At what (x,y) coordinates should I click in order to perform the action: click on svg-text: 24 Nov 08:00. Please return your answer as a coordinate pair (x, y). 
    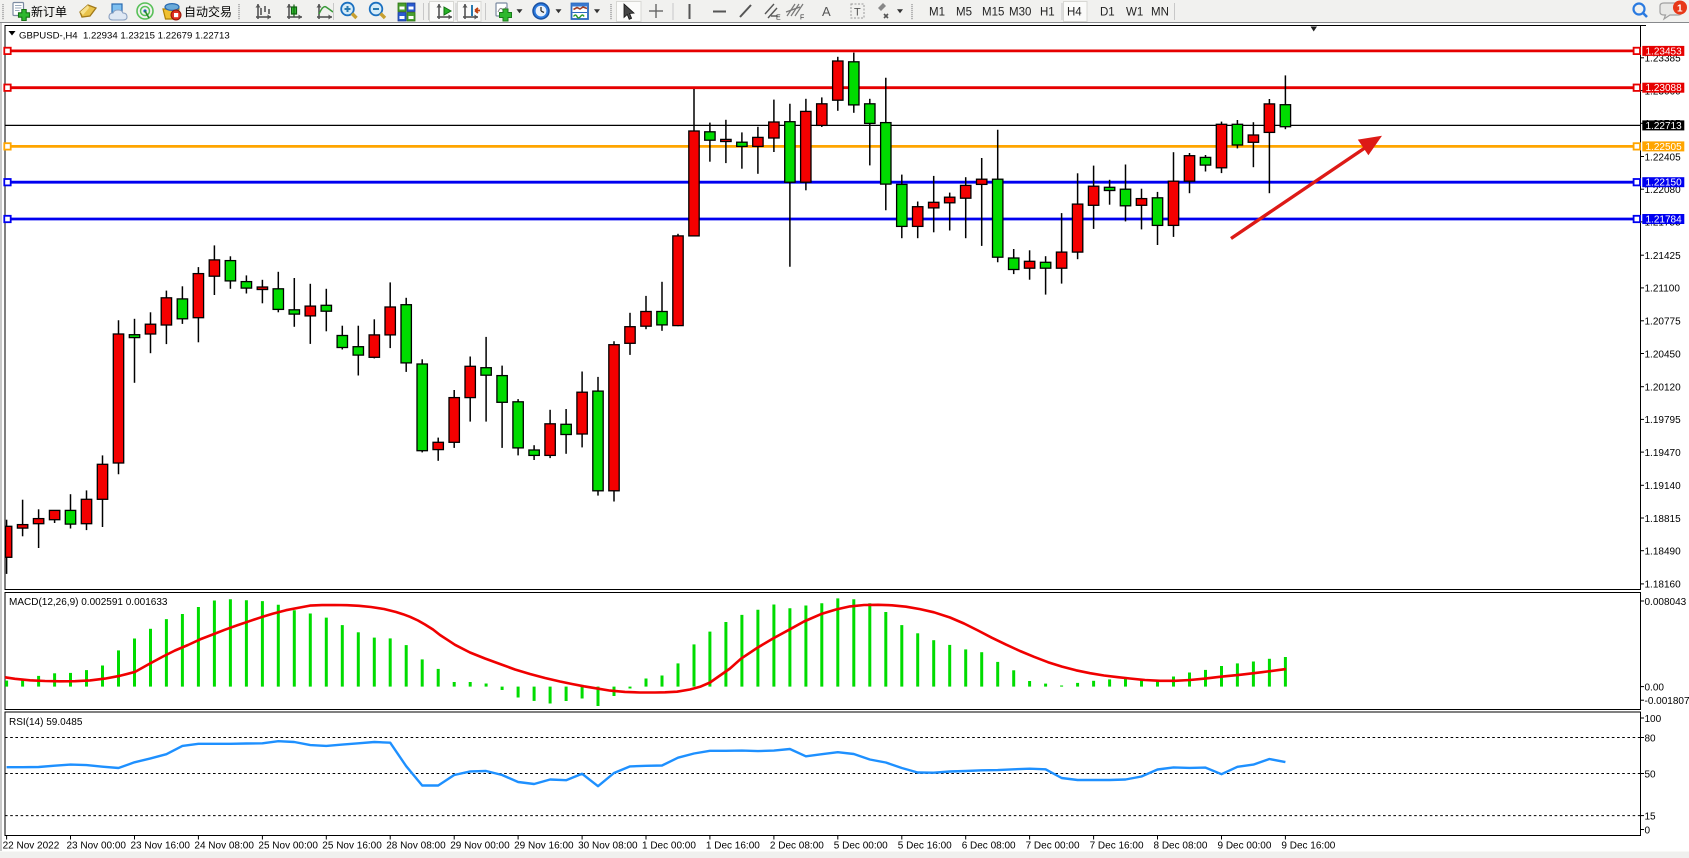
    Looking at the image, I should click on (224, 846).